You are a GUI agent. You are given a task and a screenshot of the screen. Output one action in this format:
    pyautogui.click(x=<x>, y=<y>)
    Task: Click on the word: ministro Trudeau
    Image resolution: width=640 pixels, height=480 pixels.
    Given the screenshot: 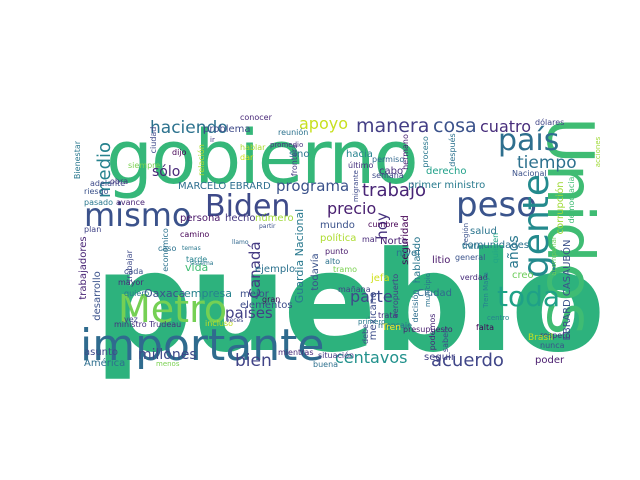 What is the action you would take?
    pyautogui.click(x=147, y=324)
    